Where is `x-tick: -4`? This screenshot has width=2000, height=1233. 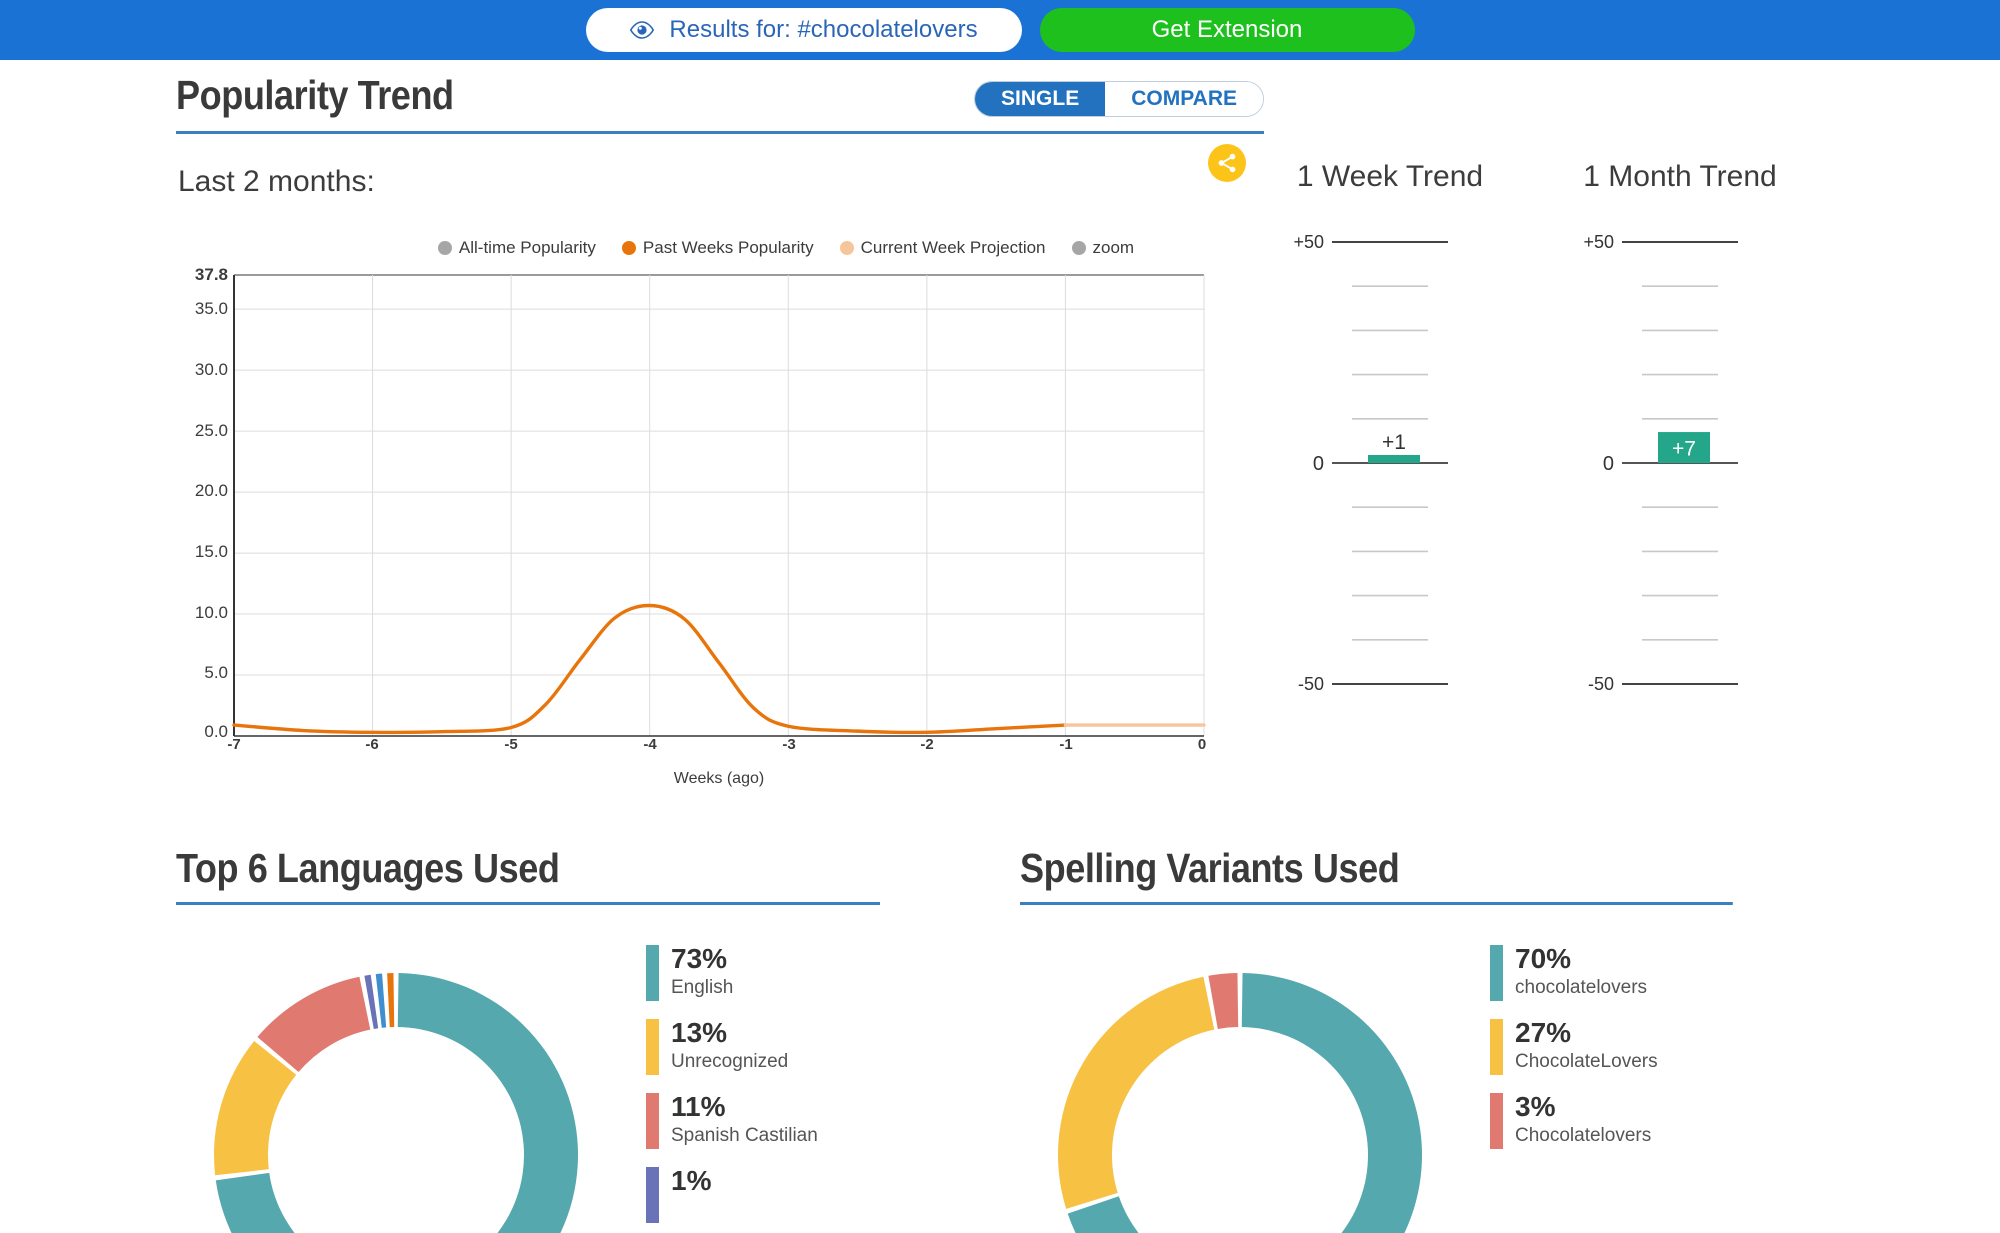
x-tick: -4 is located at coordinates (650, 744).